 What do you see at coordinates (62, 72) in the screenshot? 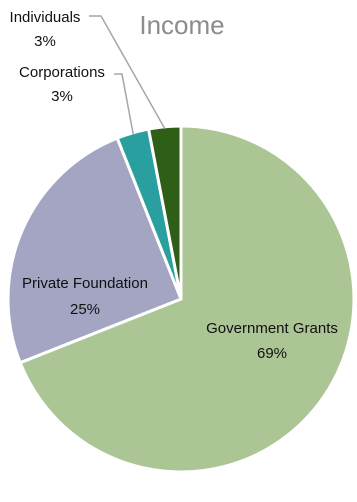
I see `slice-label-corporations: Corporations` at bounding box center [62, 72].